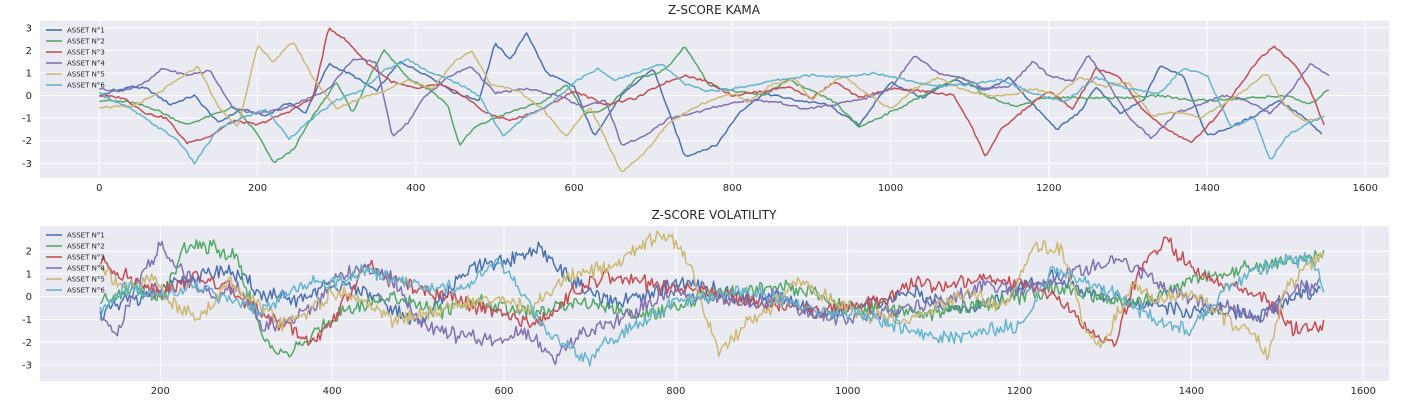 This screenshot has height=407, width=1404. Describe the element at coordinates (27, 309) in the screenshot. I see `y-ticks: -3 -2 -1 0 1 2` at that location.